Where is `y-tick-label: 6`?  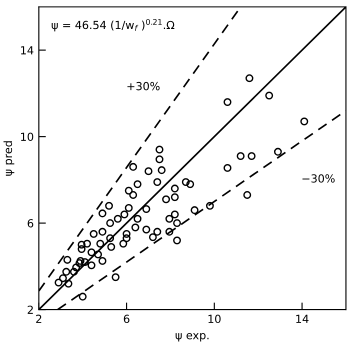
y-tick-label: 6 is located at coordinates (31, 223).